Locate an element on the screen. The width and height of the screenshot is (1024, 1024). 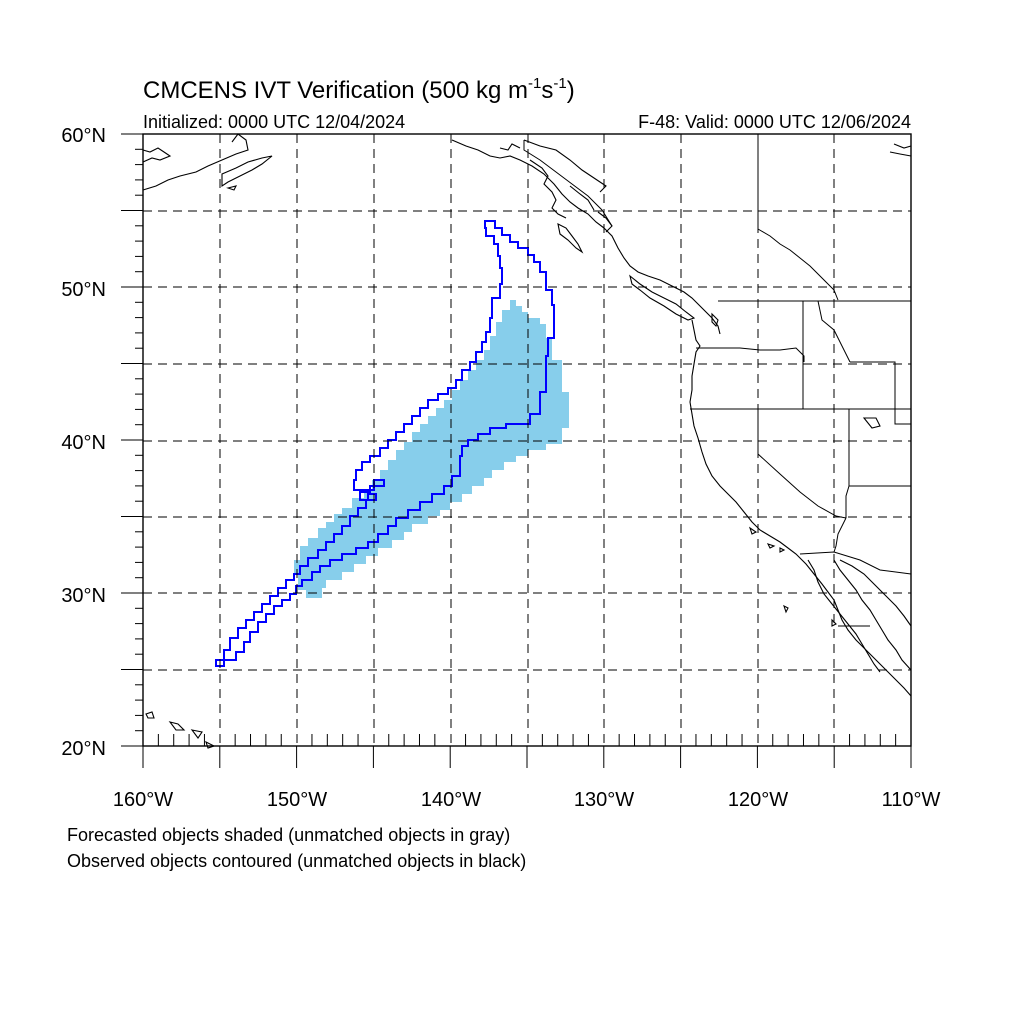
lon-label-120w: 120°W is located at coordinates (758, 800).